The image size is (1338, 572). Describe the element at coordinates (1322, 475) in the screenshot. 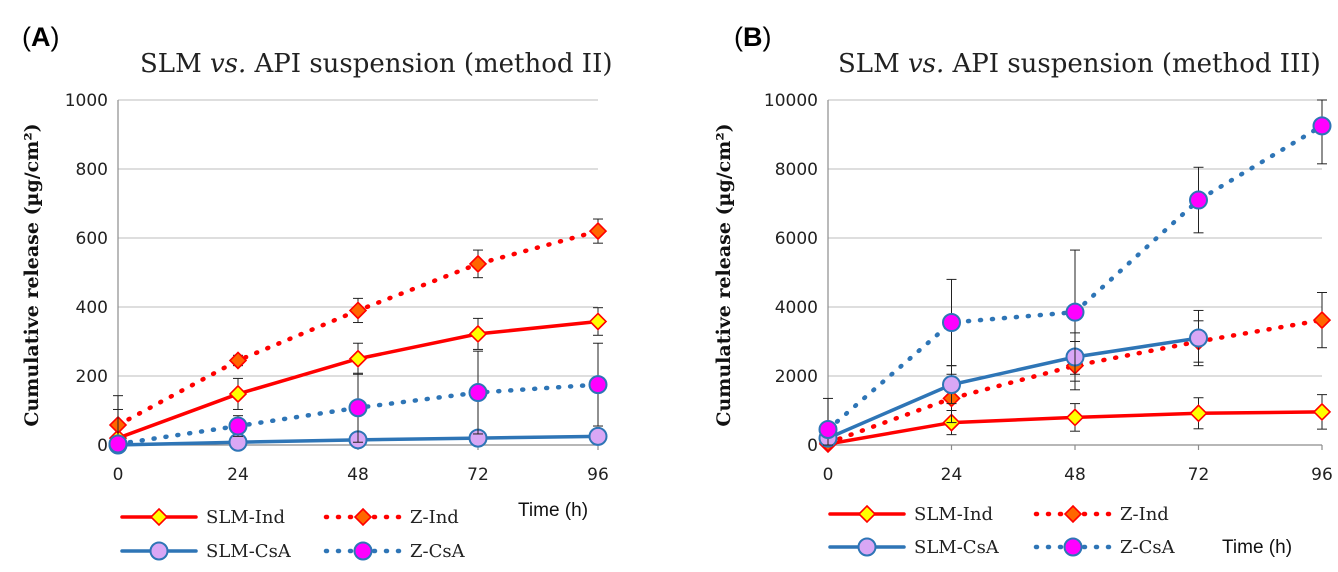

I see `panel-b-xtick-label: 96` at that location.